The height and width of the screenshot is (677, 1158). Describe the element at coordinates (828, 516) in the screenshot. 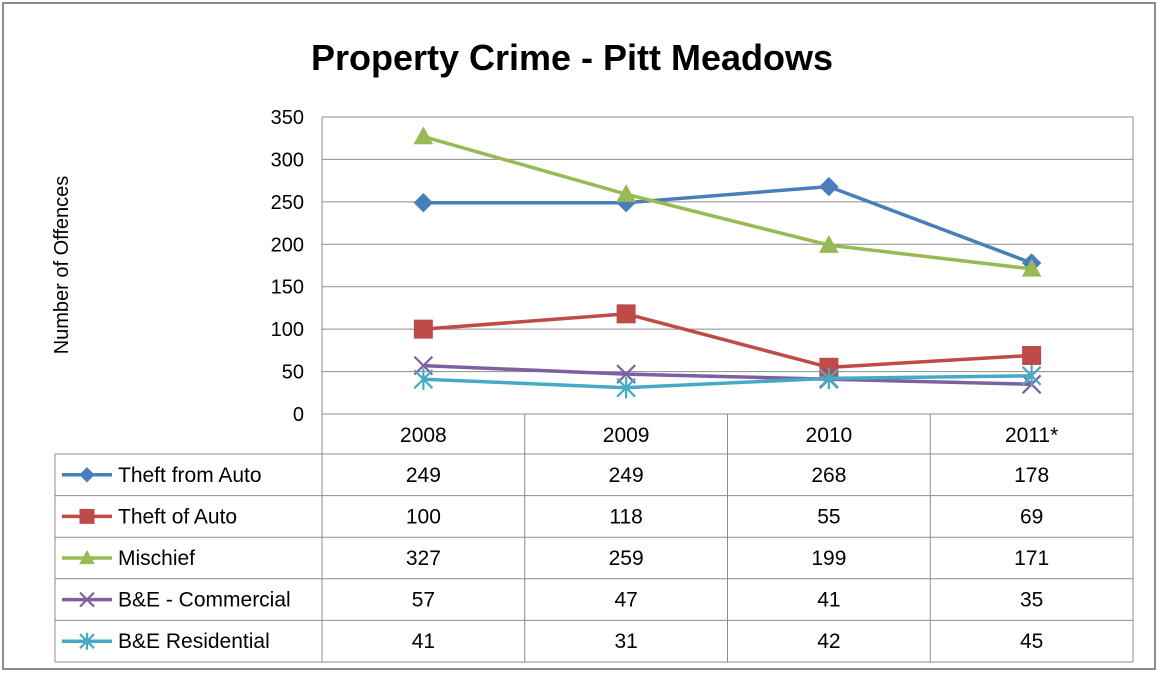

I see `data-label: 55` at that location.